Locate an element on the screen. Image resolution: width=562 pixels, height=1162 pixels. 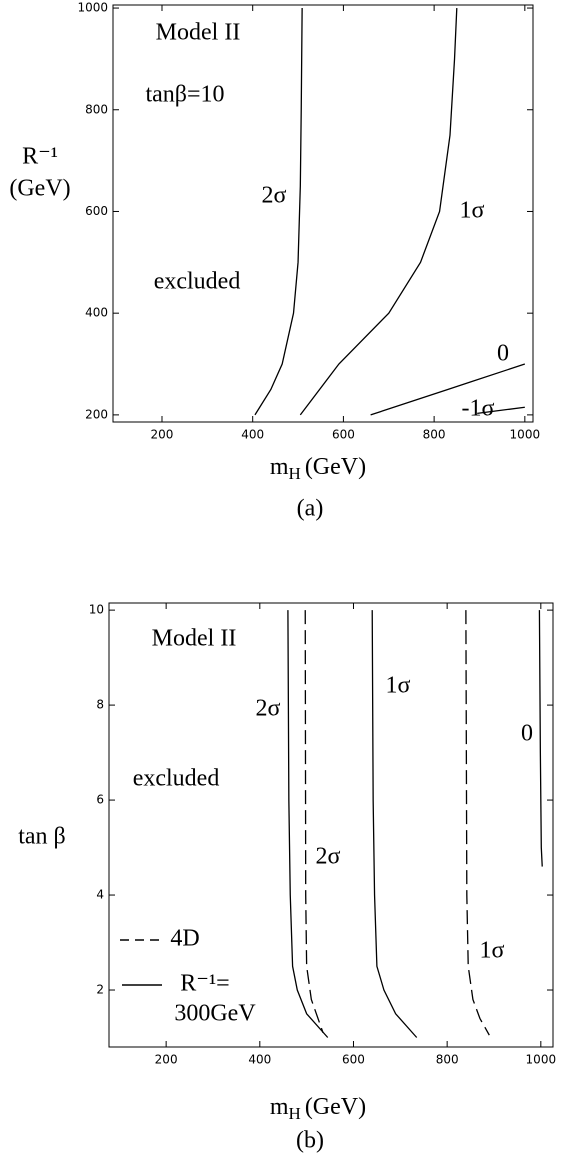
y-tick-label: 2 is located at coordinates (100, 990).